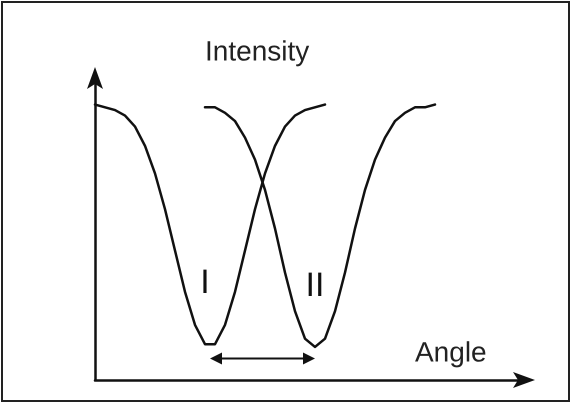 The height and width of the screenshot is (405, 571). I want to click on series-label: I, so click(205, 282).